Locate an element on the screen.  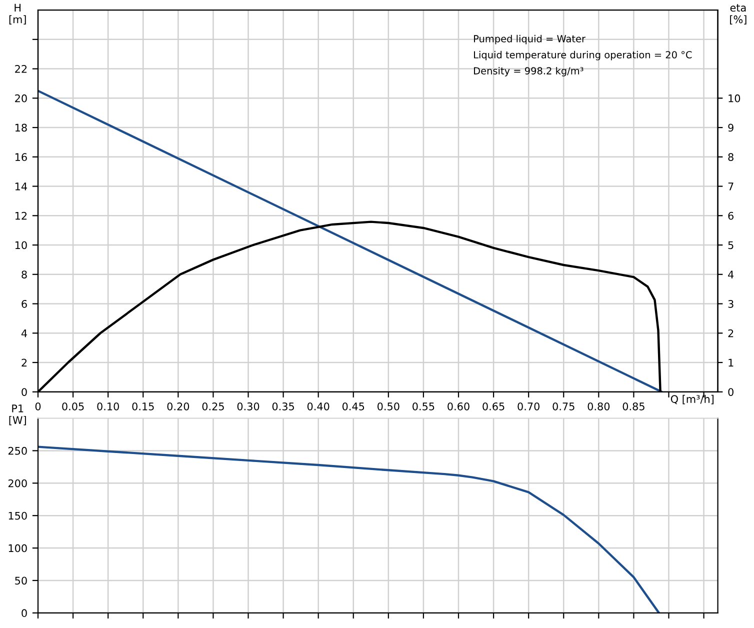
y-tick-label: 200 is located at coordinates (17, 483).